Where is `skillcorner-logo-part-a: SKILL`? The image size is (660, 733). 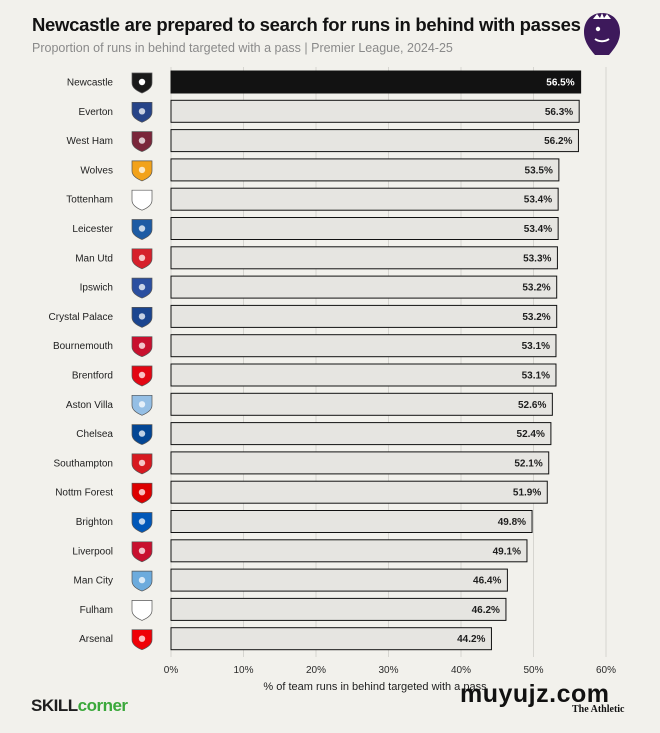
skillcorner-logo-part-a: SKILL is located at coordinates (54, 705).